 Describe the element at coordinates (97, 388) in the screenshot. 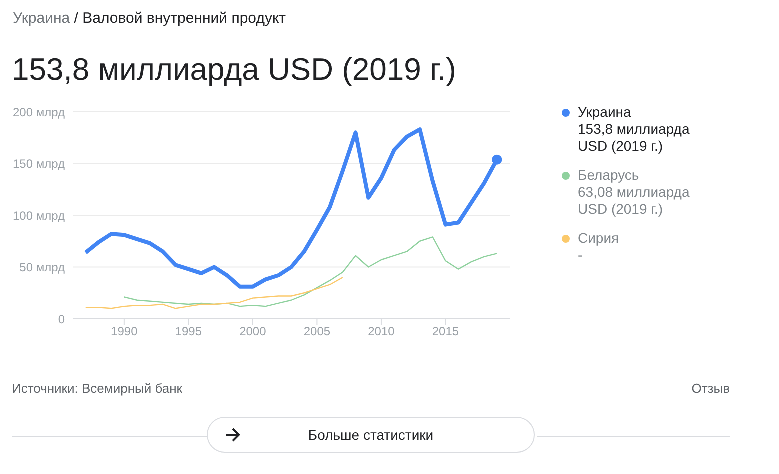

I see `text: Источники: Всемирный банк` at that location.